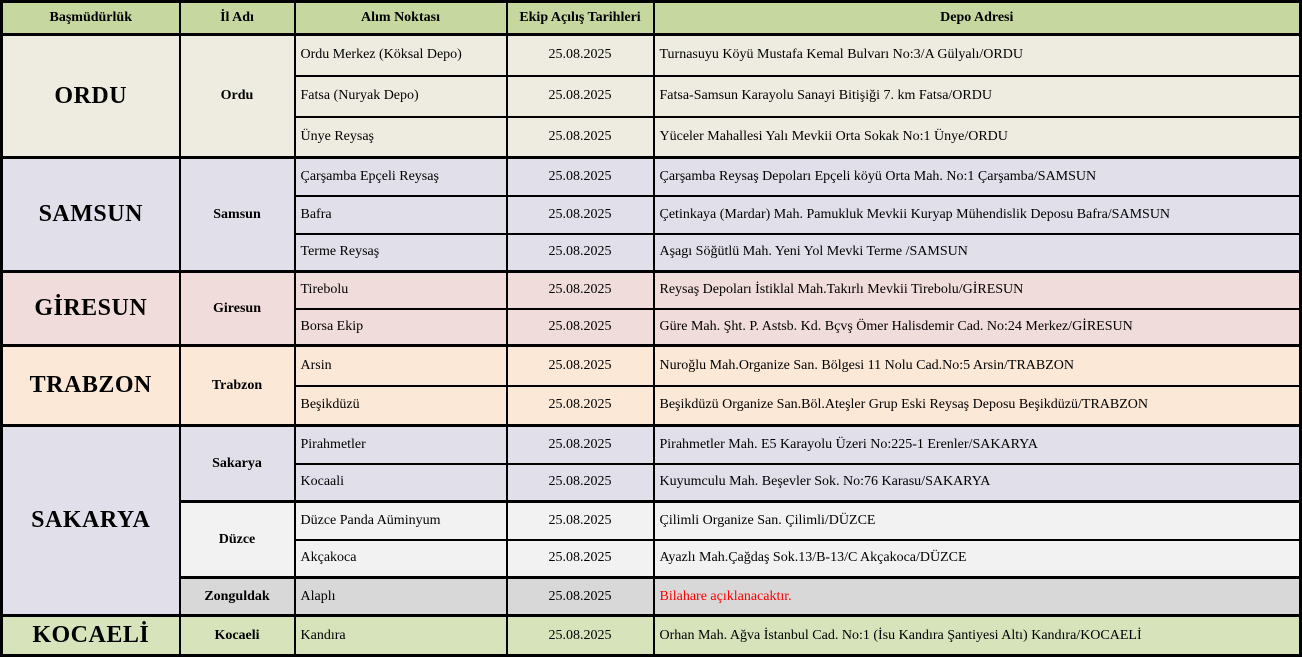  I want to click on province-cell-ordu: Ordu, so click(237, 96).